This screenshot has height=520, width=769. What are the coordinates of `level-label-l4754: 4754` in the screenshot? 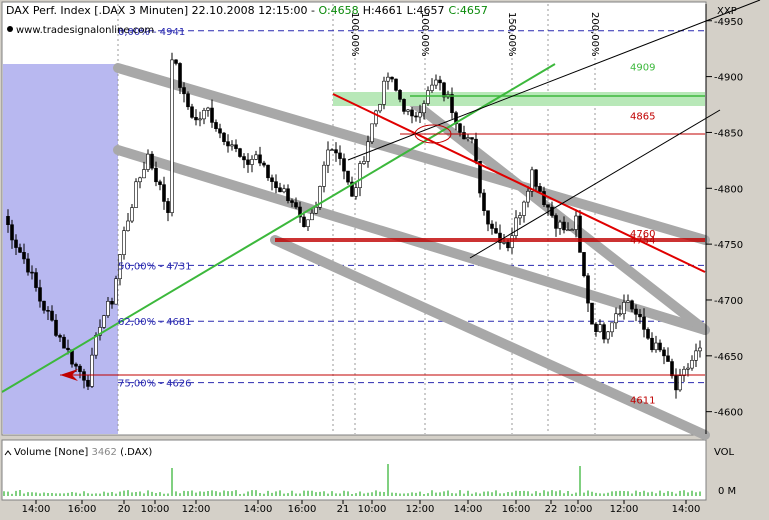 It's located at (642, 241).